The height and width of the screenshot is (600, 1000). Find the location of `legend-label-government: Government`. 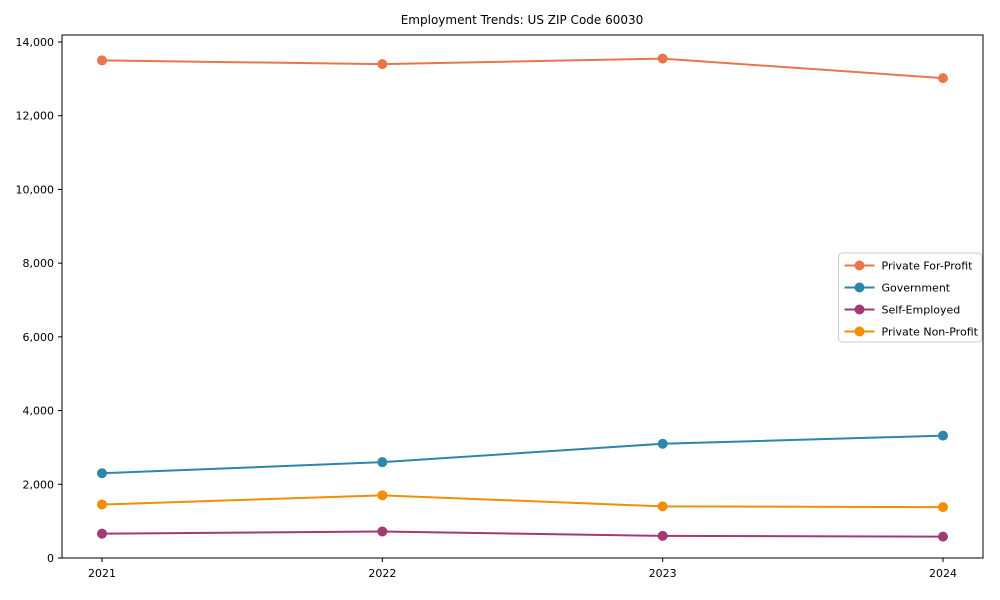

legend-label-government: Government is located at coordinates (916, 288).